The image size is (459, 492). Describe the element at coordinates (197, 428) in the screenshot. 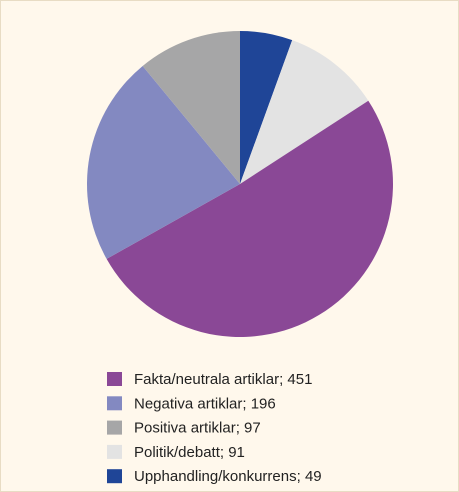

I see `legend-label: Positiva artiklar; 97` at that location.